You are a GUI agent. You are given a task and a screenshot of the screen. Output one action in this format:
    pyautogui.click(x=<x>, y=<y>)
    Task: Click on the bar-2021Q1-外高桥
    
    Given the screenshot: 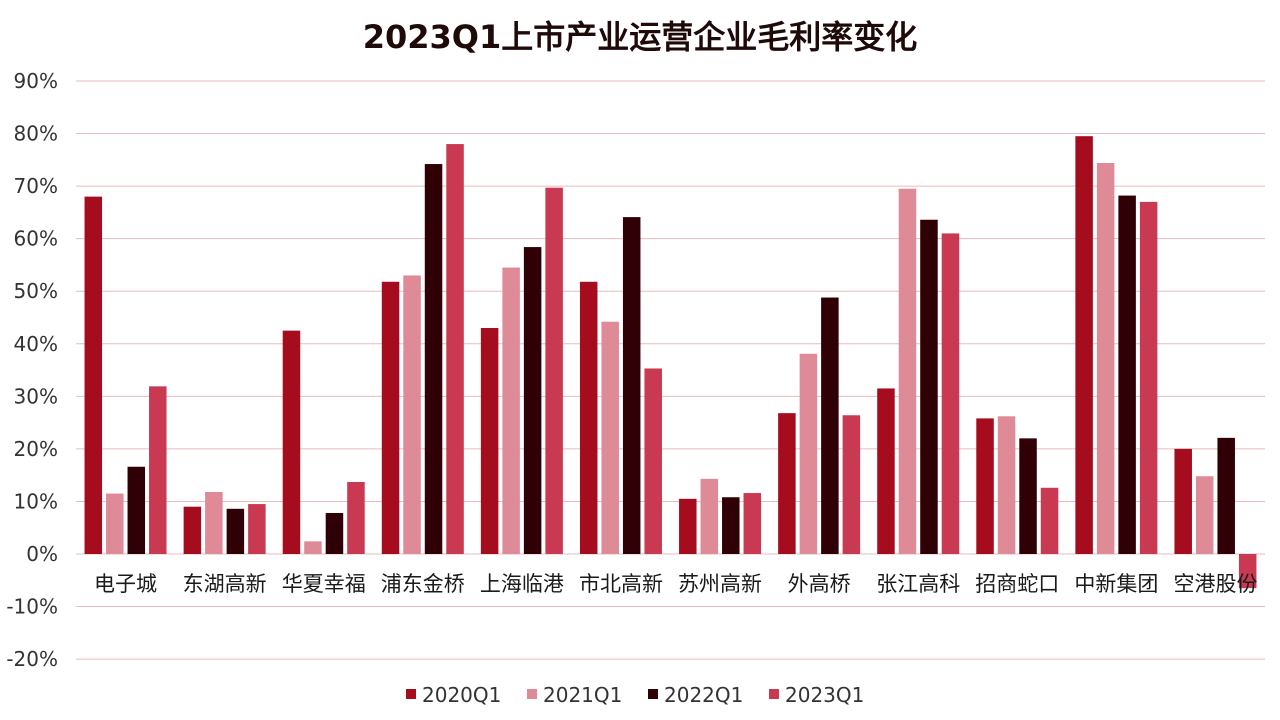 What is the action you would take?
    pyautogui.click(x=808, y=453)
    